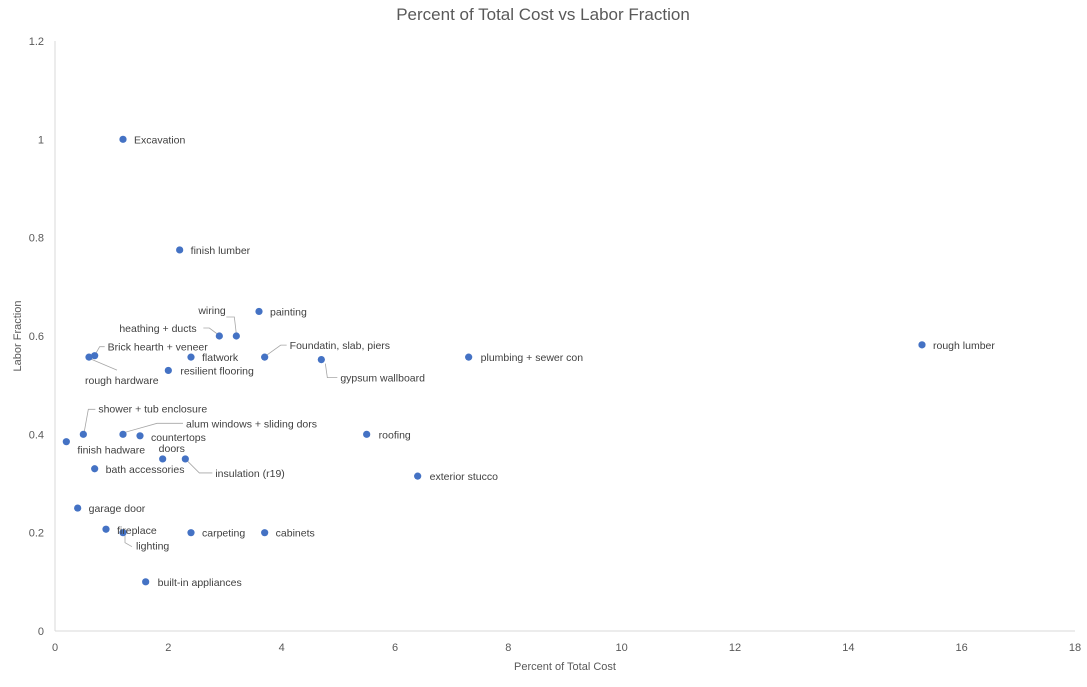  What do you see at coordinates (508, 648) in the screenshot?
I see `x-tick-label: 8` at bounding box center [508, 648].